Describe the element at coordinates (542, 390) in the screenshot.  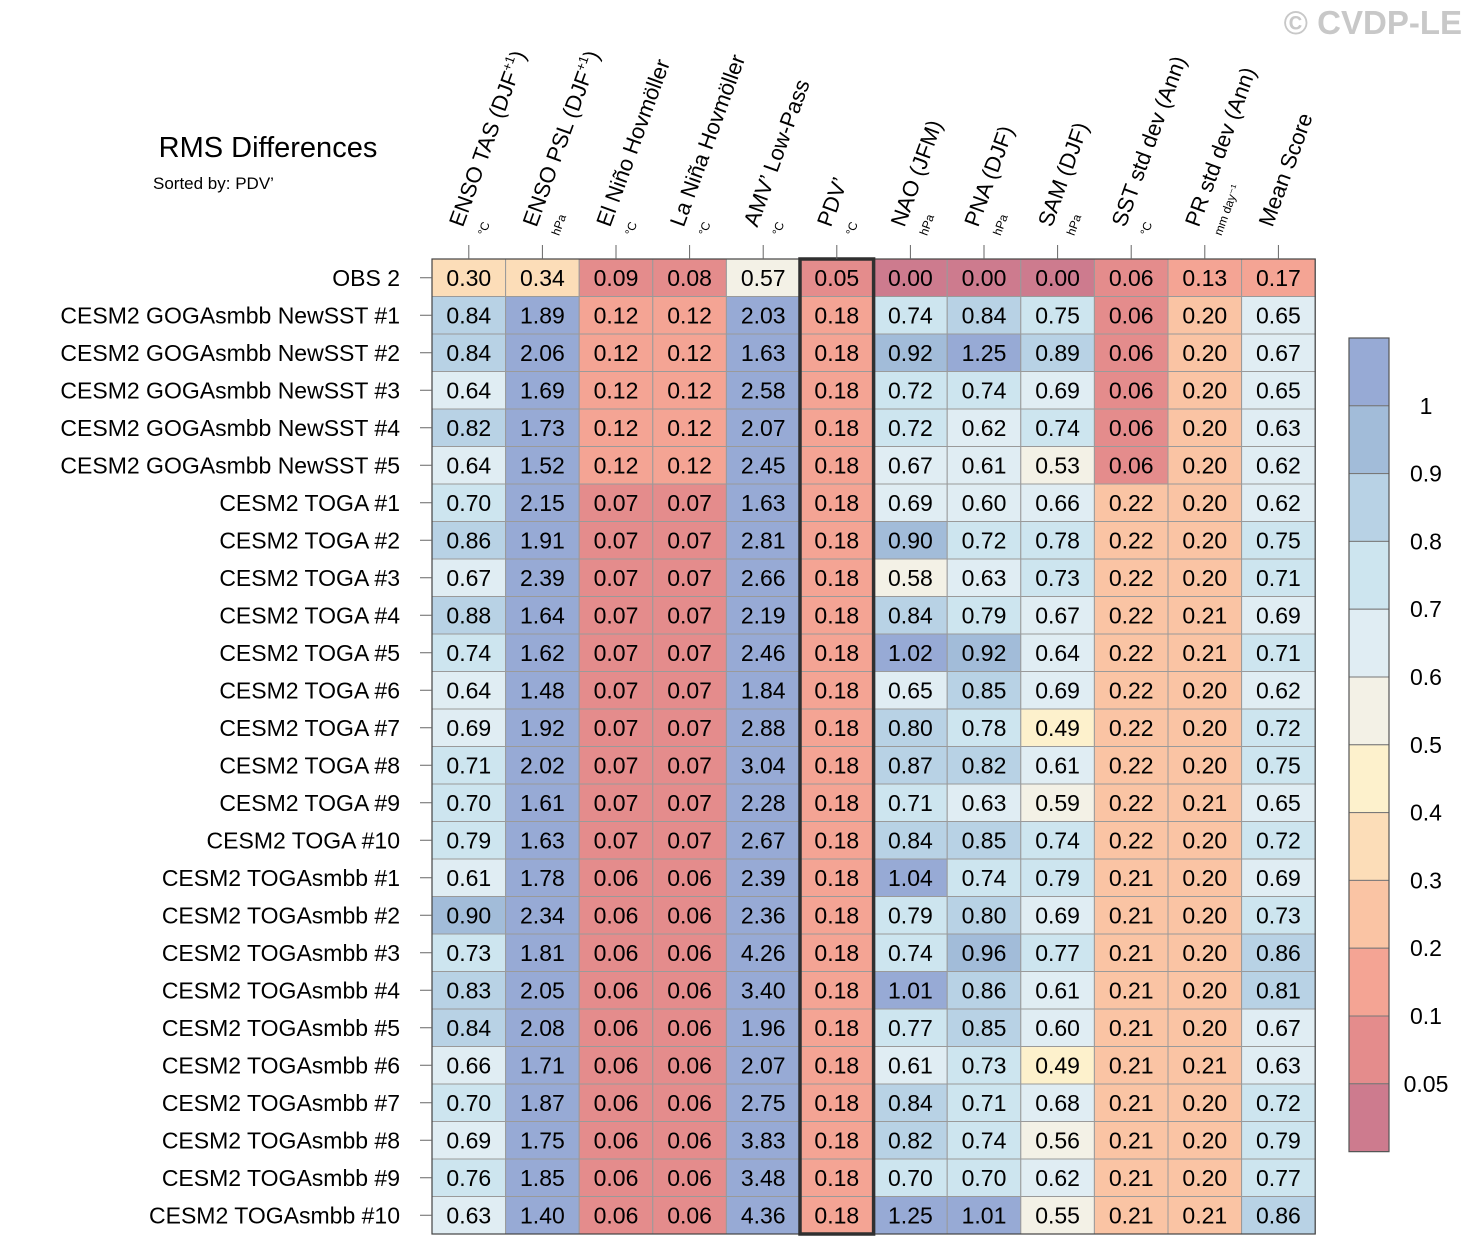
I see `cell-value: 1.69` at that location.